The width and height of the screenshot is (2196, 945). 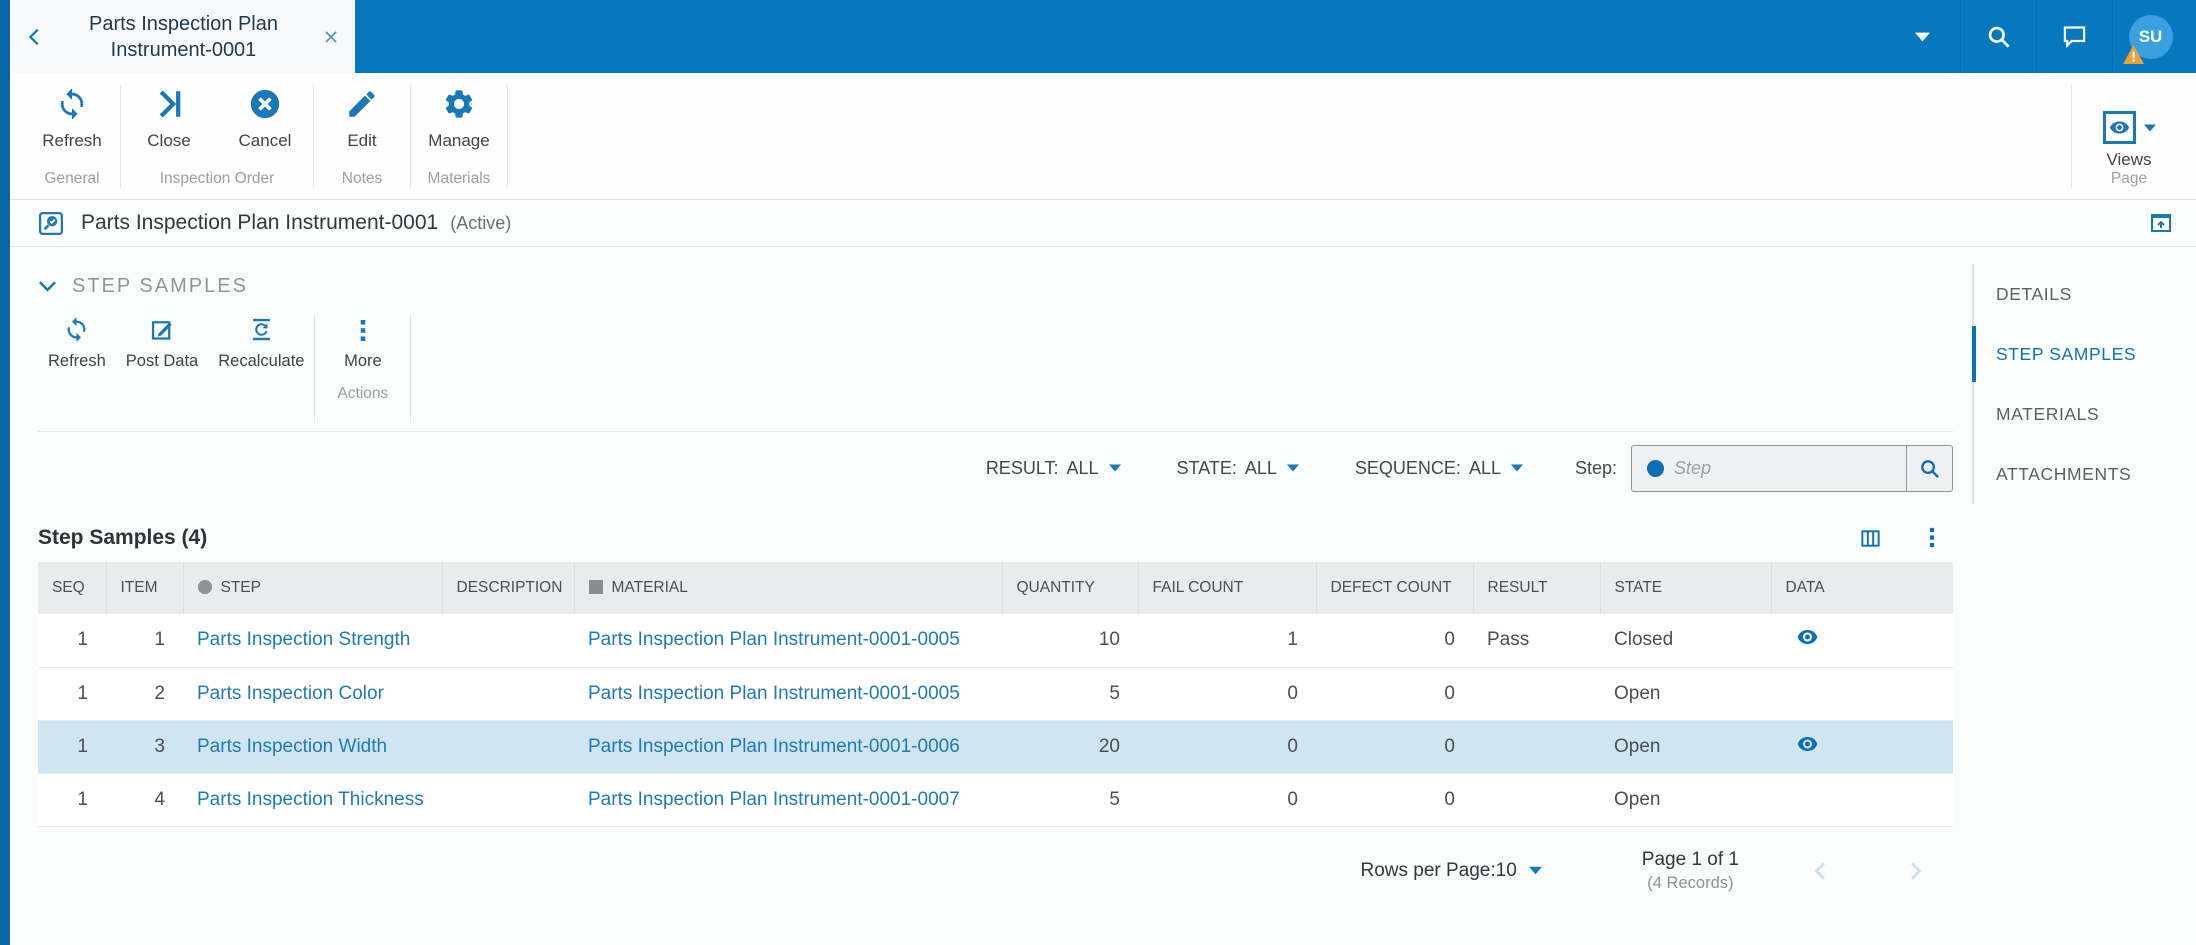 I want to click on step-search-input, so click(x=1785, y=468).